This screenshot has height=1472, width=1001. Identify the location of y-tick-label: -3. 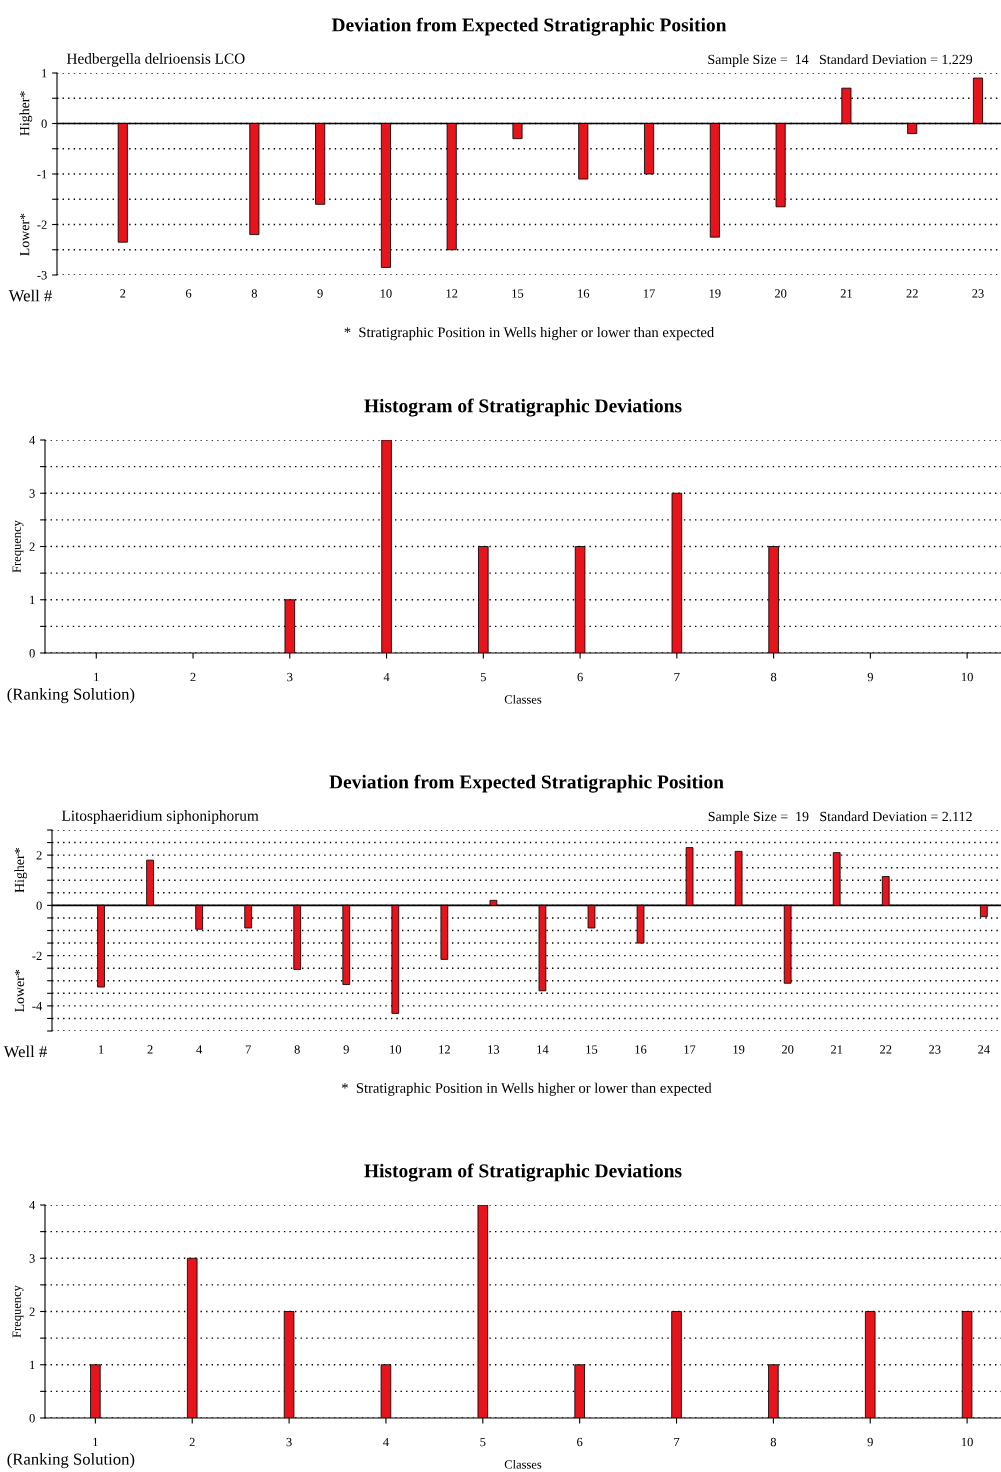
(42, 275).